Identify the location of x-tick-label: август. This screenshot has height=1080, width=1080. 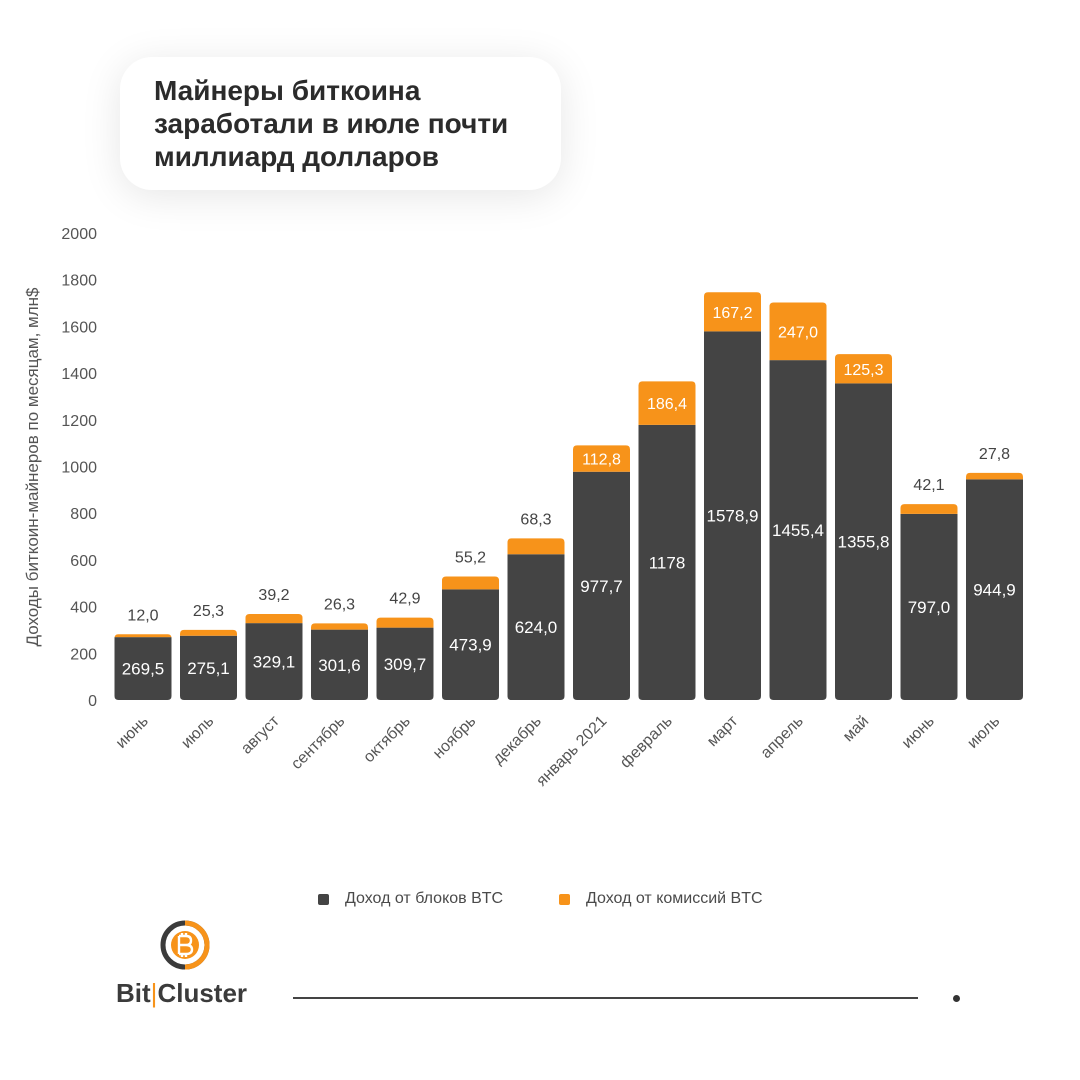
(260, 734).